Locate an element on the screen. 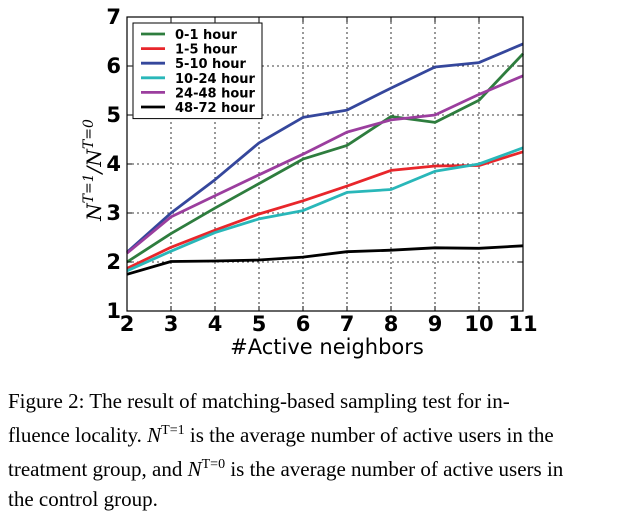  legend-label: 0-1 hour is located at coordinates (206, 35).